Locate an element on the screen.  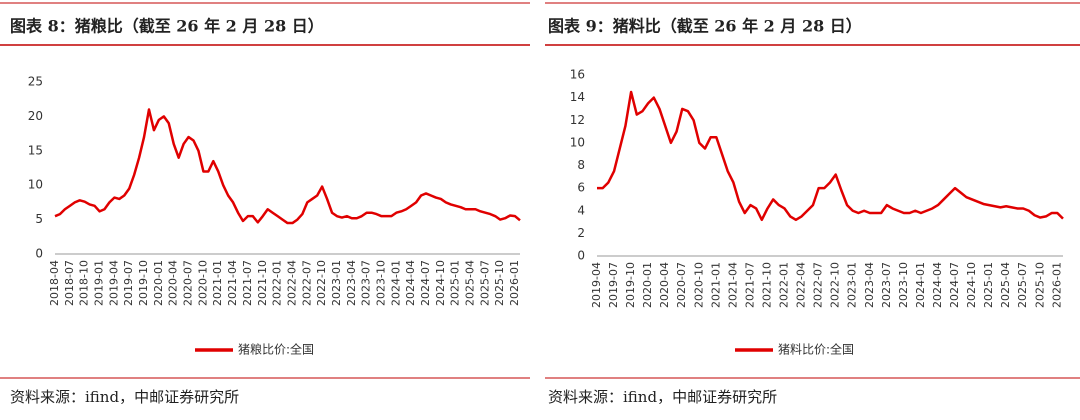
legend-label: 猪粮比价:全国 is located at coordinates (276, 349).